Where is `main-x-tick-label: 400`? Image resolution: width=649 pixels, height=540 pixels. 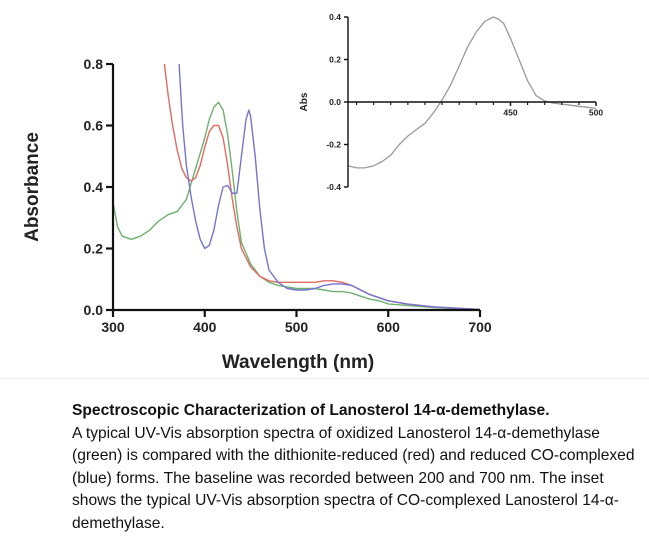 main-x-tick-label: 400 is located at coordinates (205, 327).